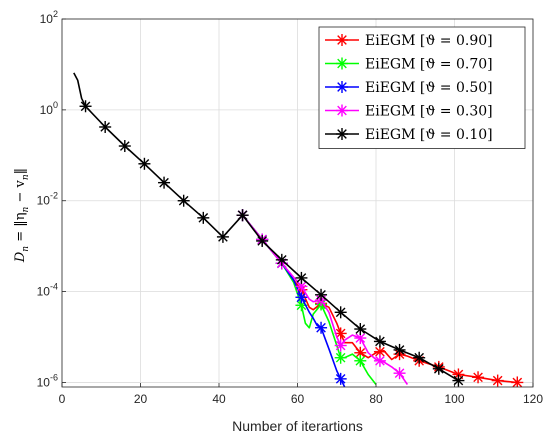 This screenshot has height=435, width=550. What do you see at coordinates (141, 399) in the screenshot?
I see `x-tick-label: 20` at bounding box center [141, 399].